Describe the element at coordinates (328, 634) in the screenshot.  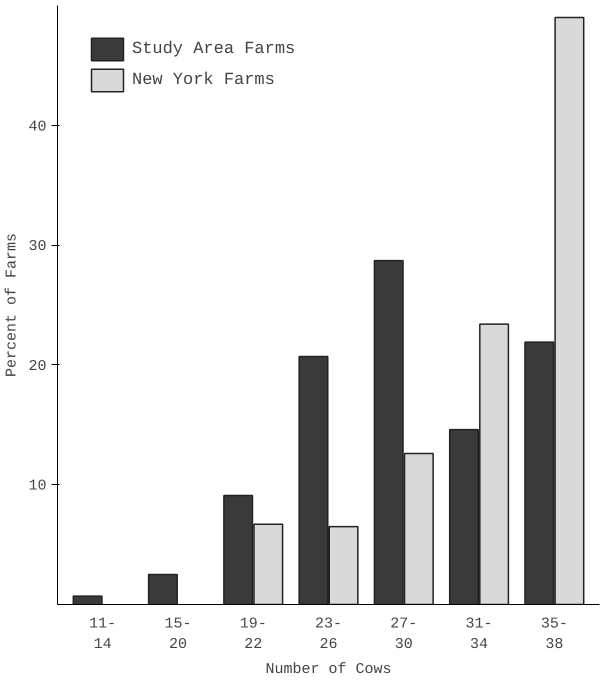
I see `x-tick-label: 23- 26` at that location.